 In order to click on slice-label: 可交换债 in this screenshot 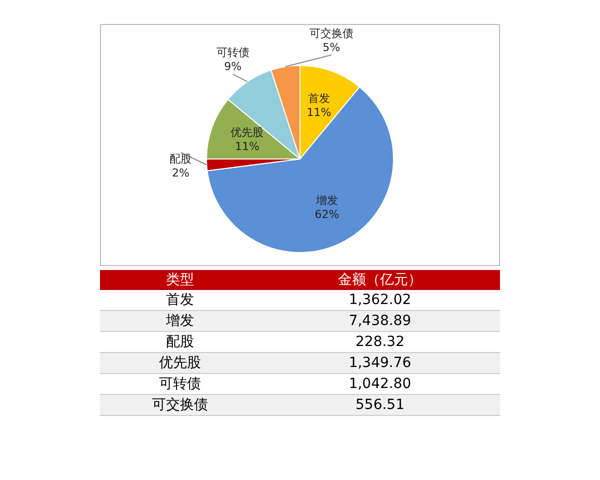, I will do `click(331, 33)`.